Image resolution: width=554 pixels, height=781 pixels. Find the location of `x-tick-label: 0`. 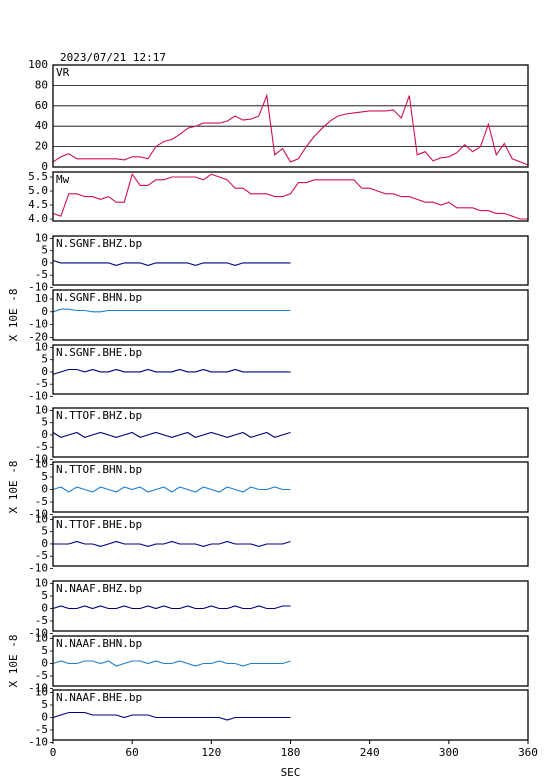

x-tick-label: 0 is located at coordinates (53, 752).